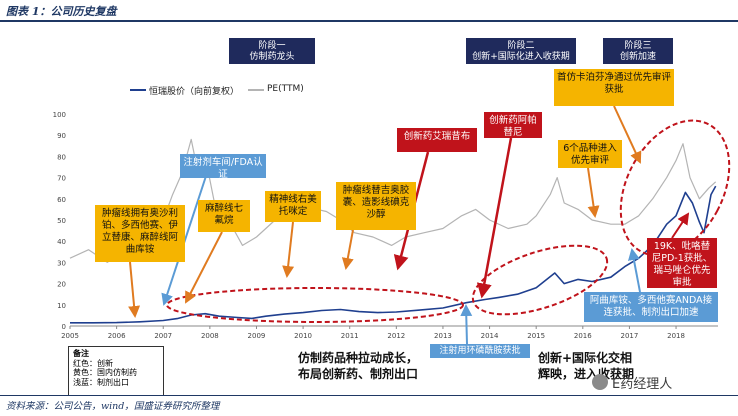 Image resolution: width=738 pixels, height=416 pixels. Describe the element at coordinates (634, 270) in the screenshot. I see `arrow-b3` at that location.